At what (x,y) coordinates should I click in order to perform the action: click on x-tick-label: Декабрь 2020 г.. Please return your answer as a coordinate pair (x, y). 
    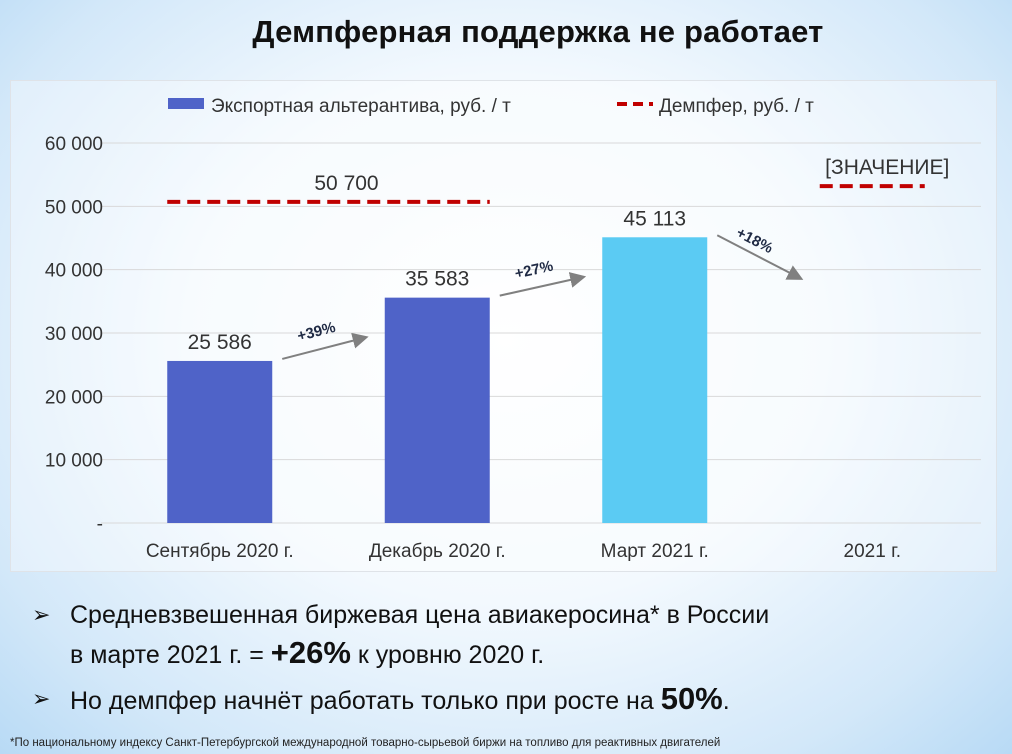
    Looking at the image, I should click on (437, 551).